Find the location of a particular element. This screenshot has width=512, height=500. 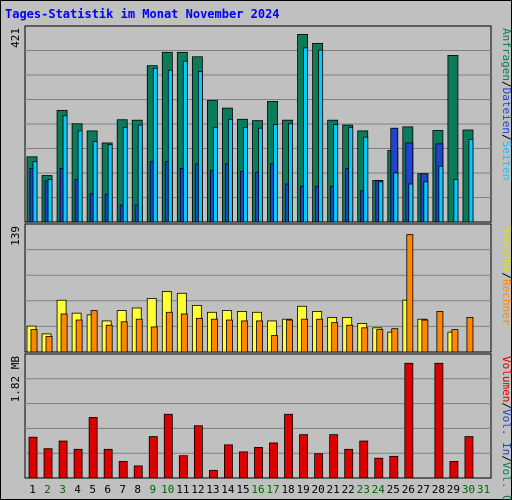

right-axis-label-part: Vol. Out is located at coordinates (506, 481).